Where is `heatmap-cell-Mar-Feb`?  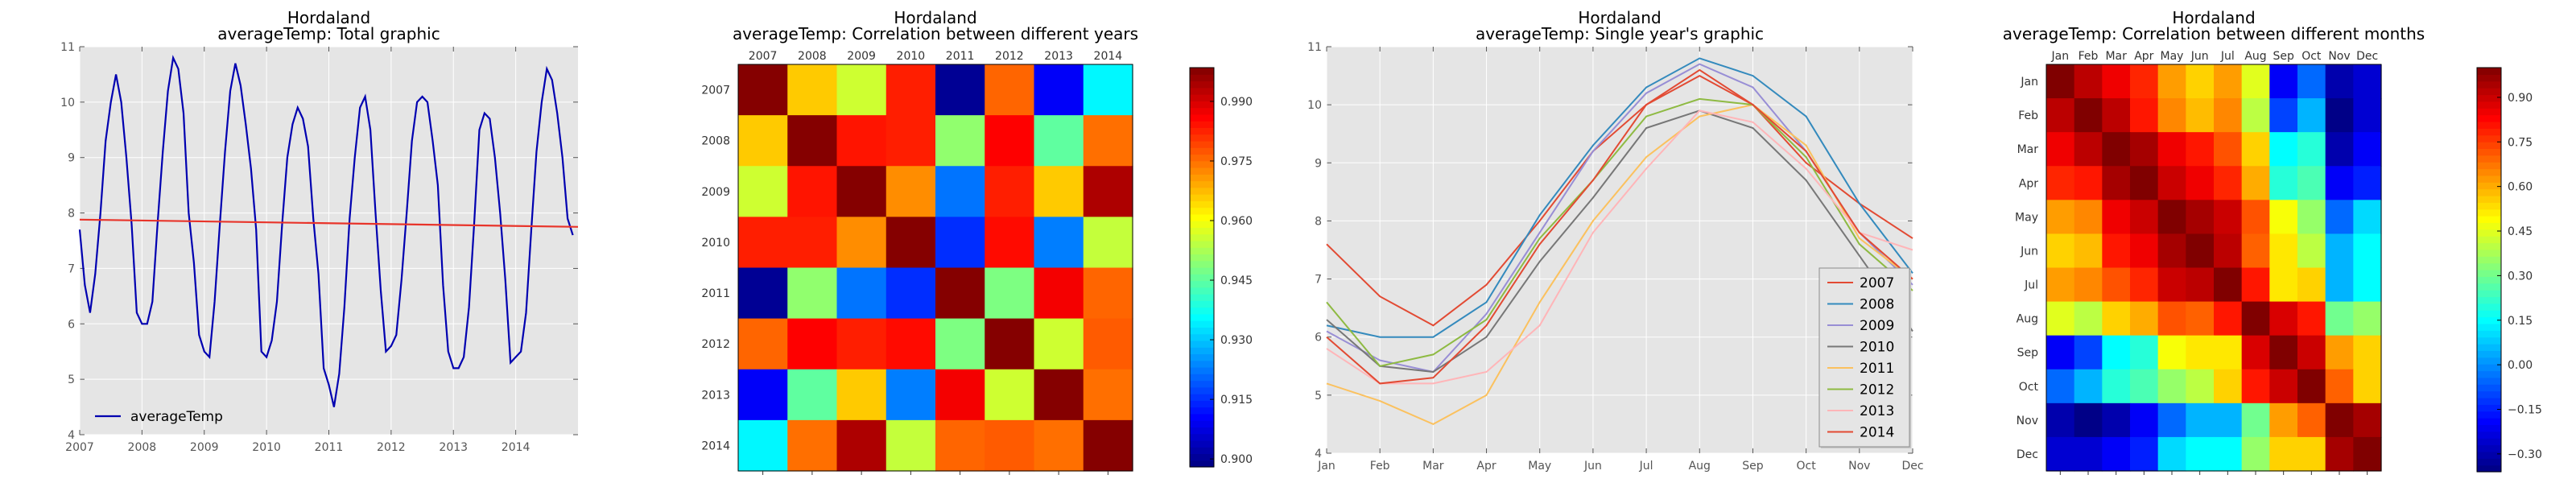
heatmap-cell-Mar-Feb is located at coordinates (2088, 149).